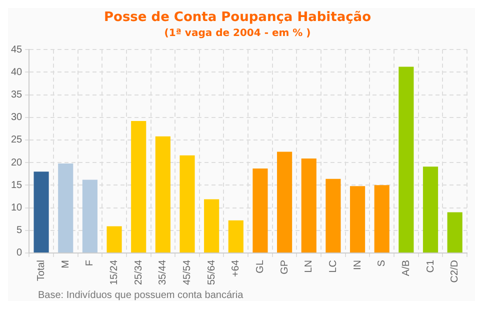  I want to click on y-tick-label: 0, so click(19, 253).